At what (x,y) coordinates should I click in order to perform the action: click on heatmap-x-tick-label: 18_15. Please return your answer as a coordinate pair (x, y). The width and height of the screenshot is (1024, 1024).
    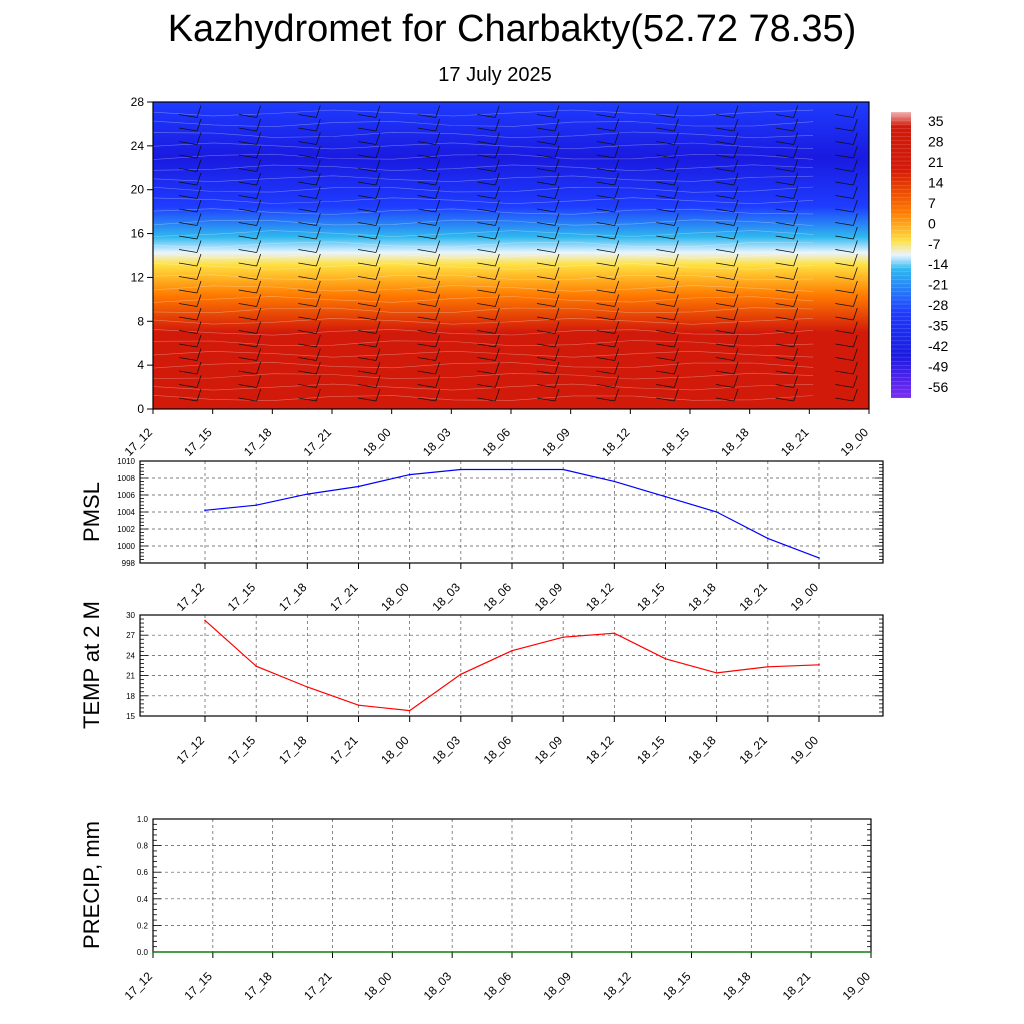
    Looking at the image, I should click on (676, 442).